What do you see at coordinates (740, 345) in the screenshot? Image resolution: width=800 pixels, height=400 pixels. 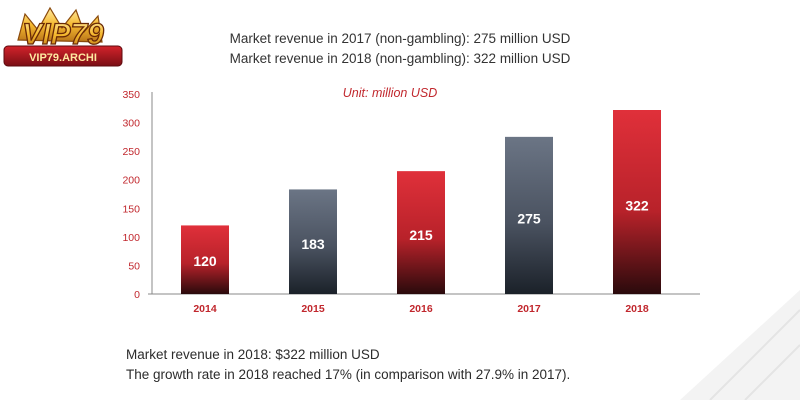 I see `corner-decoration` at bounding box center [740, 345].